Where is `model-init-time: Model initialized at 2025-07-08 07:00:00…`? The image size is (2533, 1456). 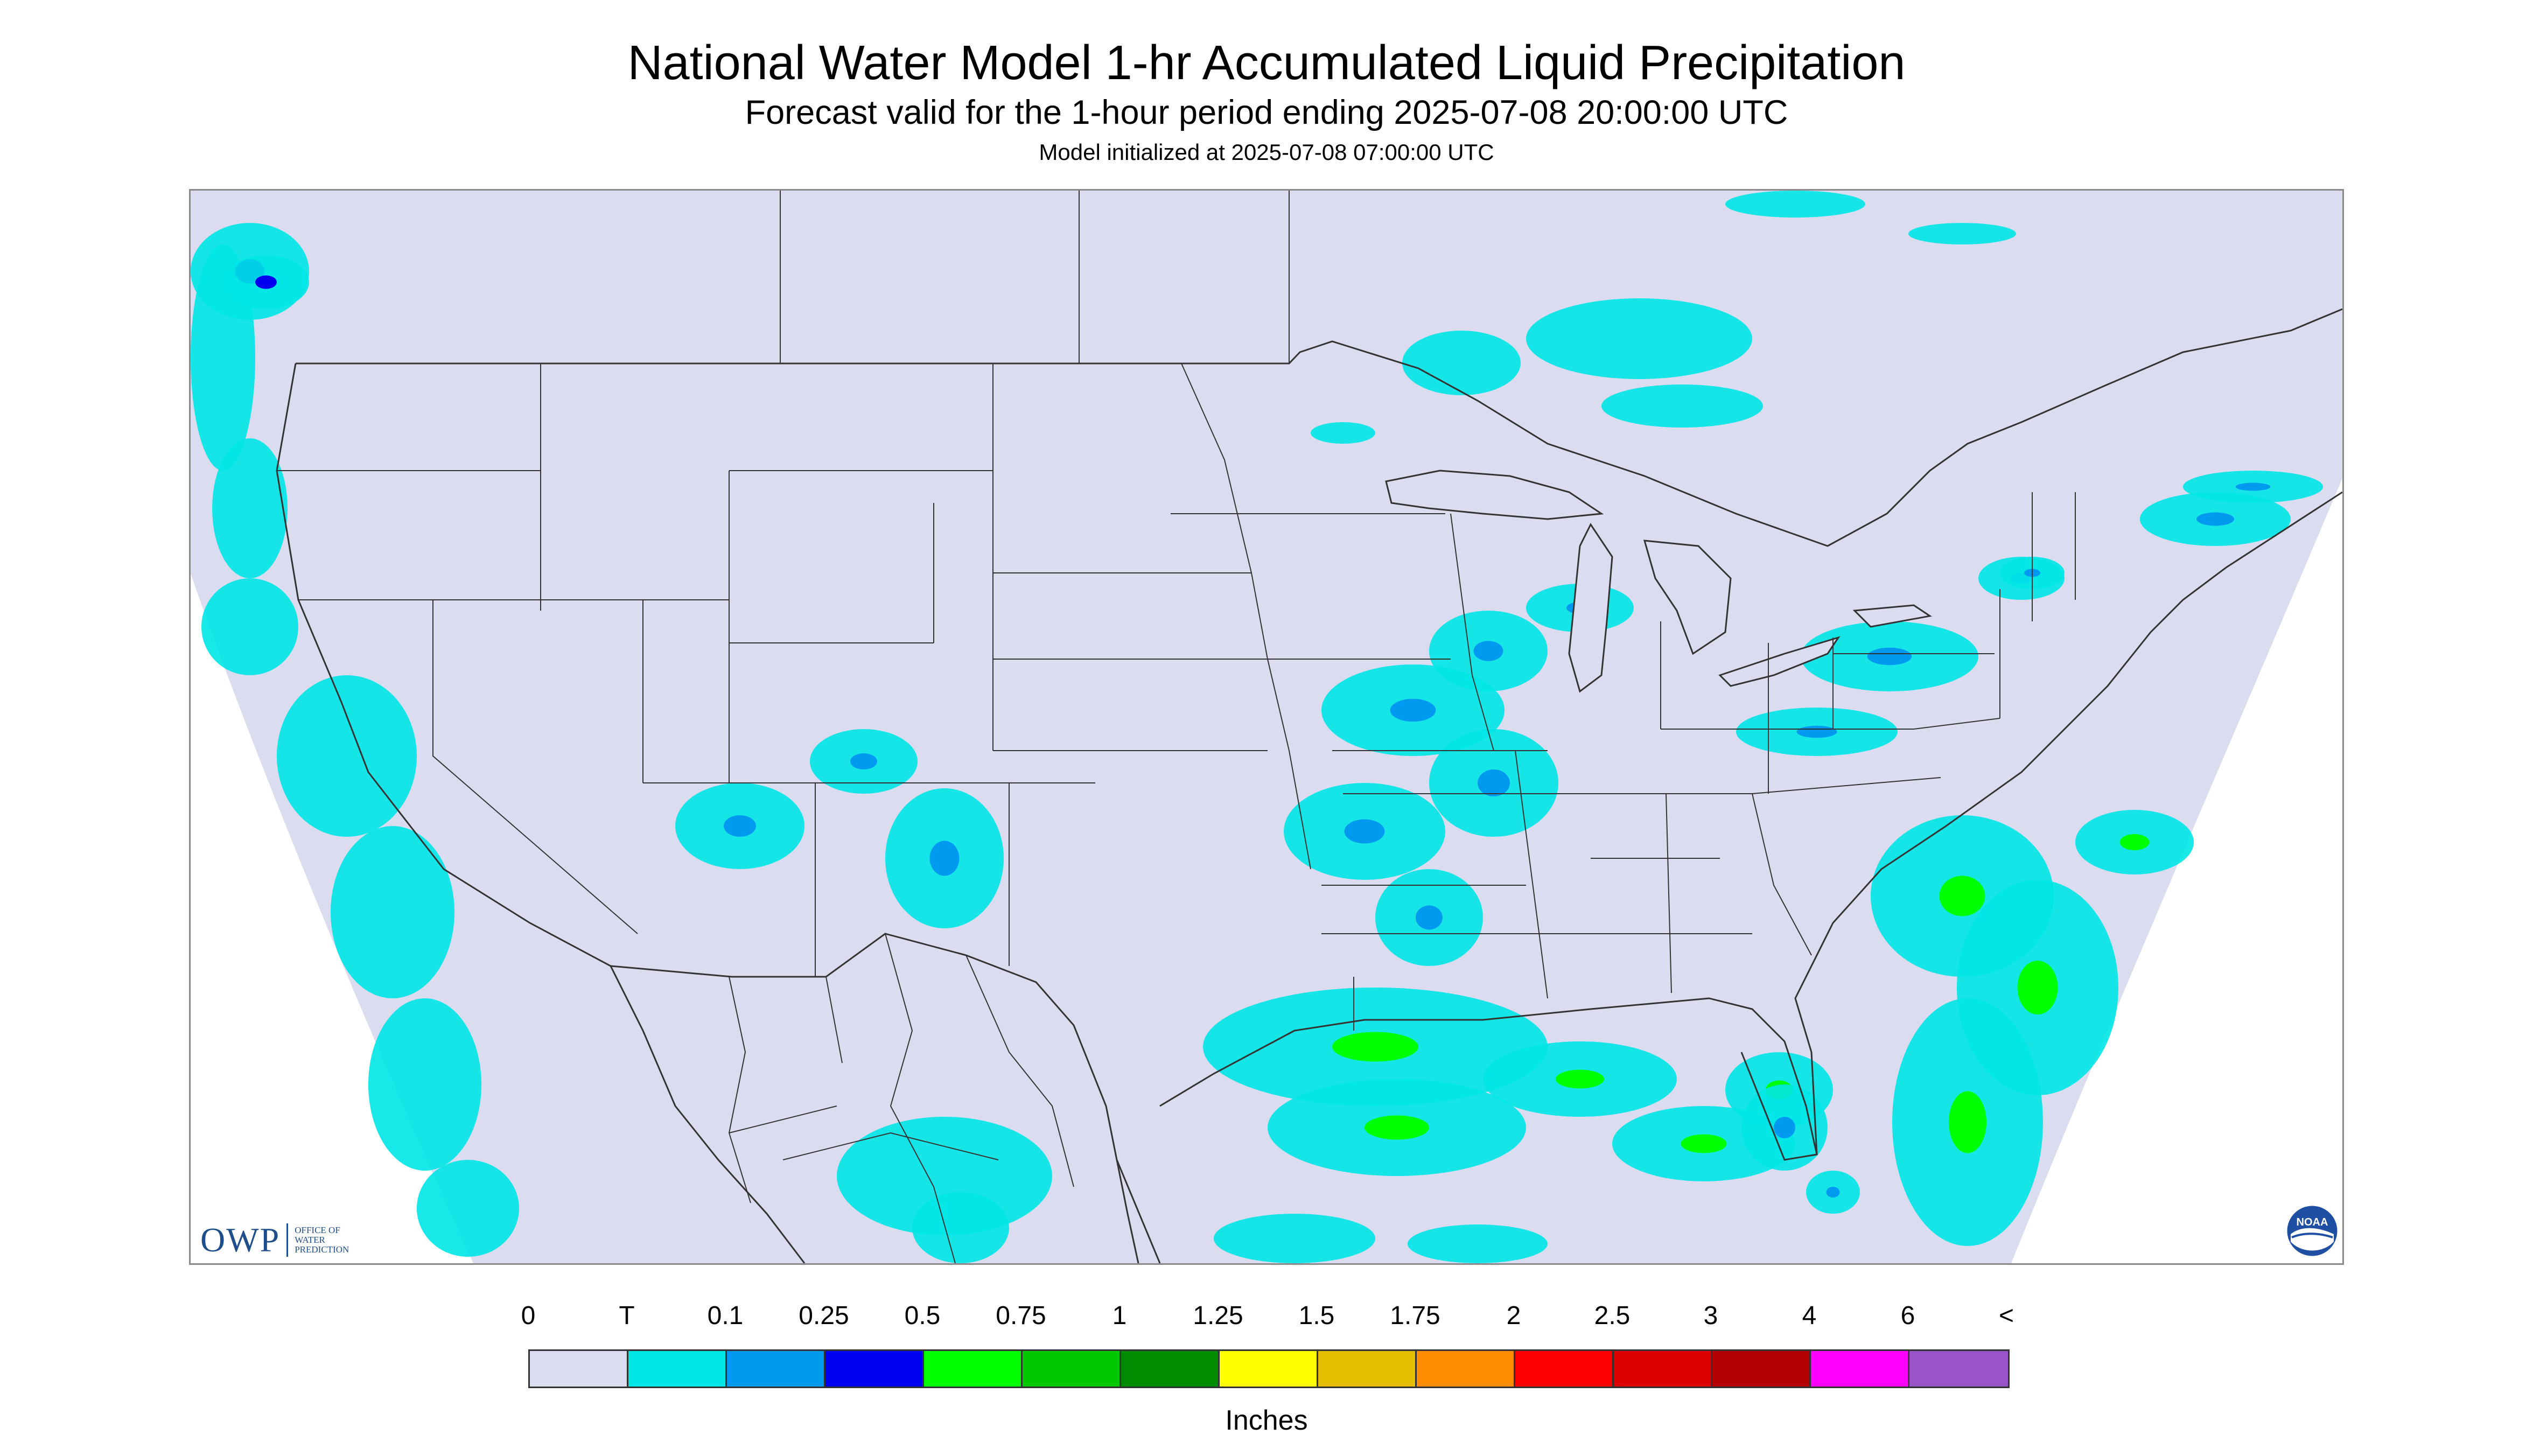
model-init-time: Model initialized at 2025-07-08 07:00:00… is located at coordinates (1266, 152).